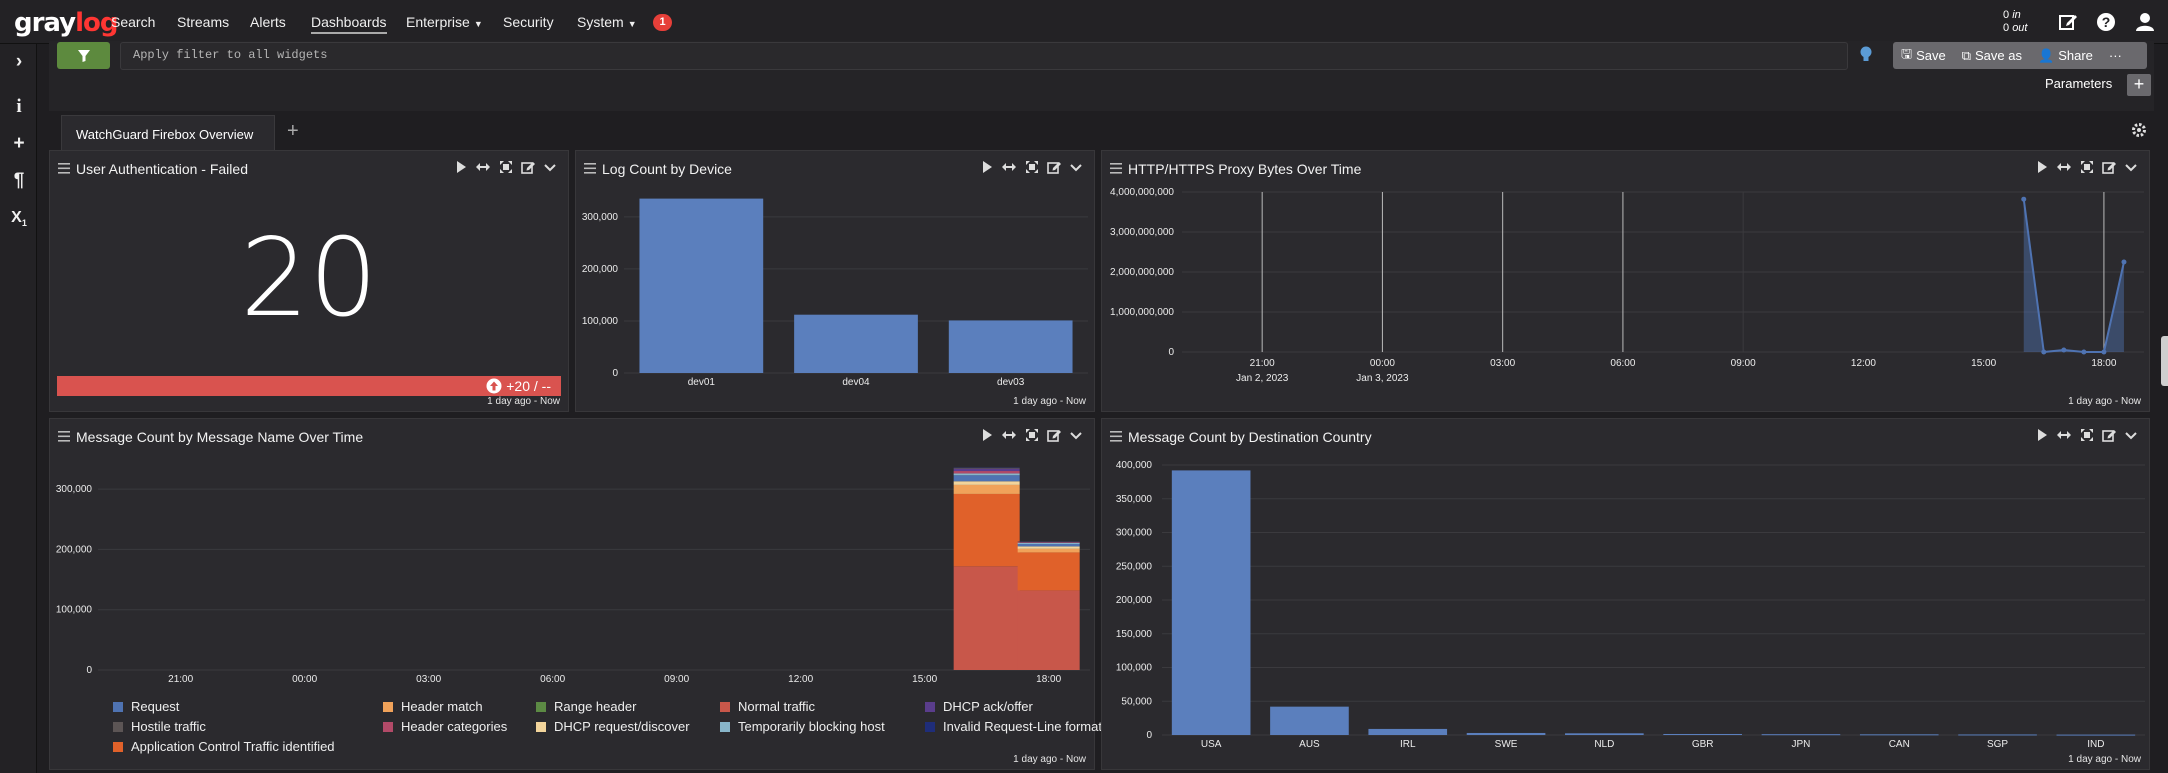 Image resolution: width=2168 pixels, height=773 pixels. I want to click on nav-streams: Streams, so click(203, 22).